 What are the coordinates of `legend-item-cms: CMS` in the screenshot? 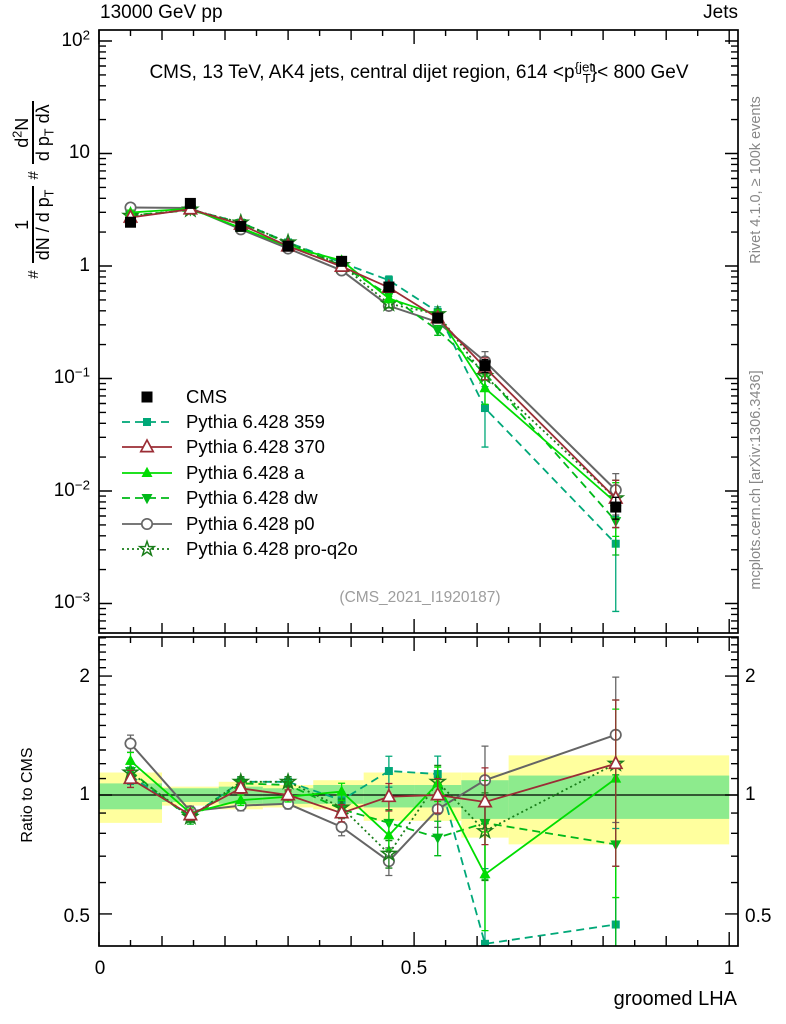 It's located at (239, 396).